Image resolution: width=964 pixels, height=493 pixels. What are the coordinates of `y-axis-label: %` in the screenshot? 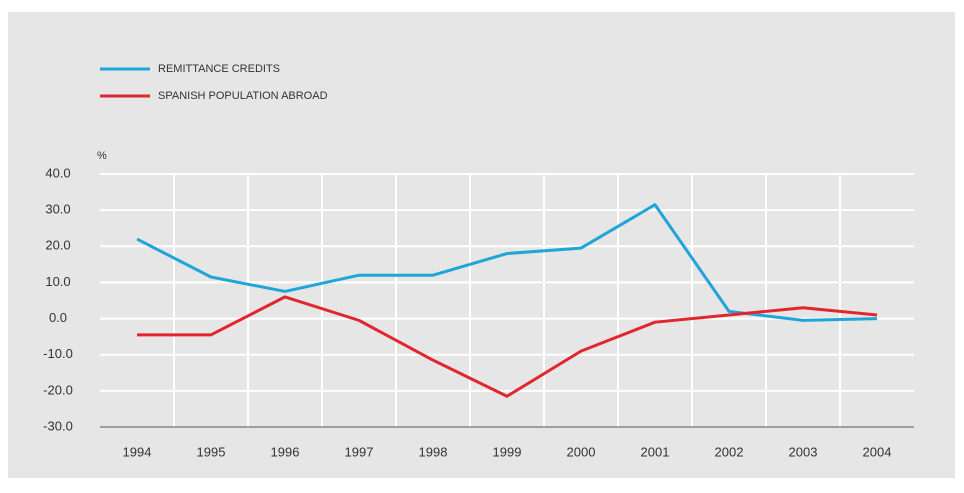 It's located at (102, 156).